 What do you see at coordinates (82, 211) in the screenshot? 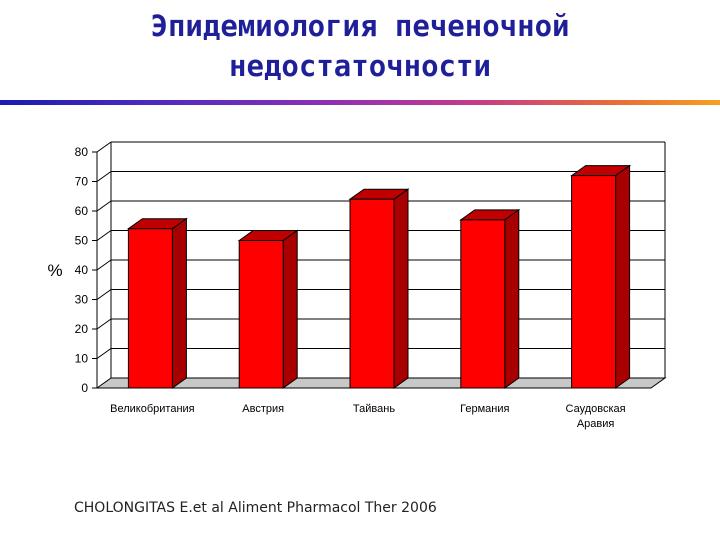
I see `y-tick-label: 60` at bounding box center [82, 211].